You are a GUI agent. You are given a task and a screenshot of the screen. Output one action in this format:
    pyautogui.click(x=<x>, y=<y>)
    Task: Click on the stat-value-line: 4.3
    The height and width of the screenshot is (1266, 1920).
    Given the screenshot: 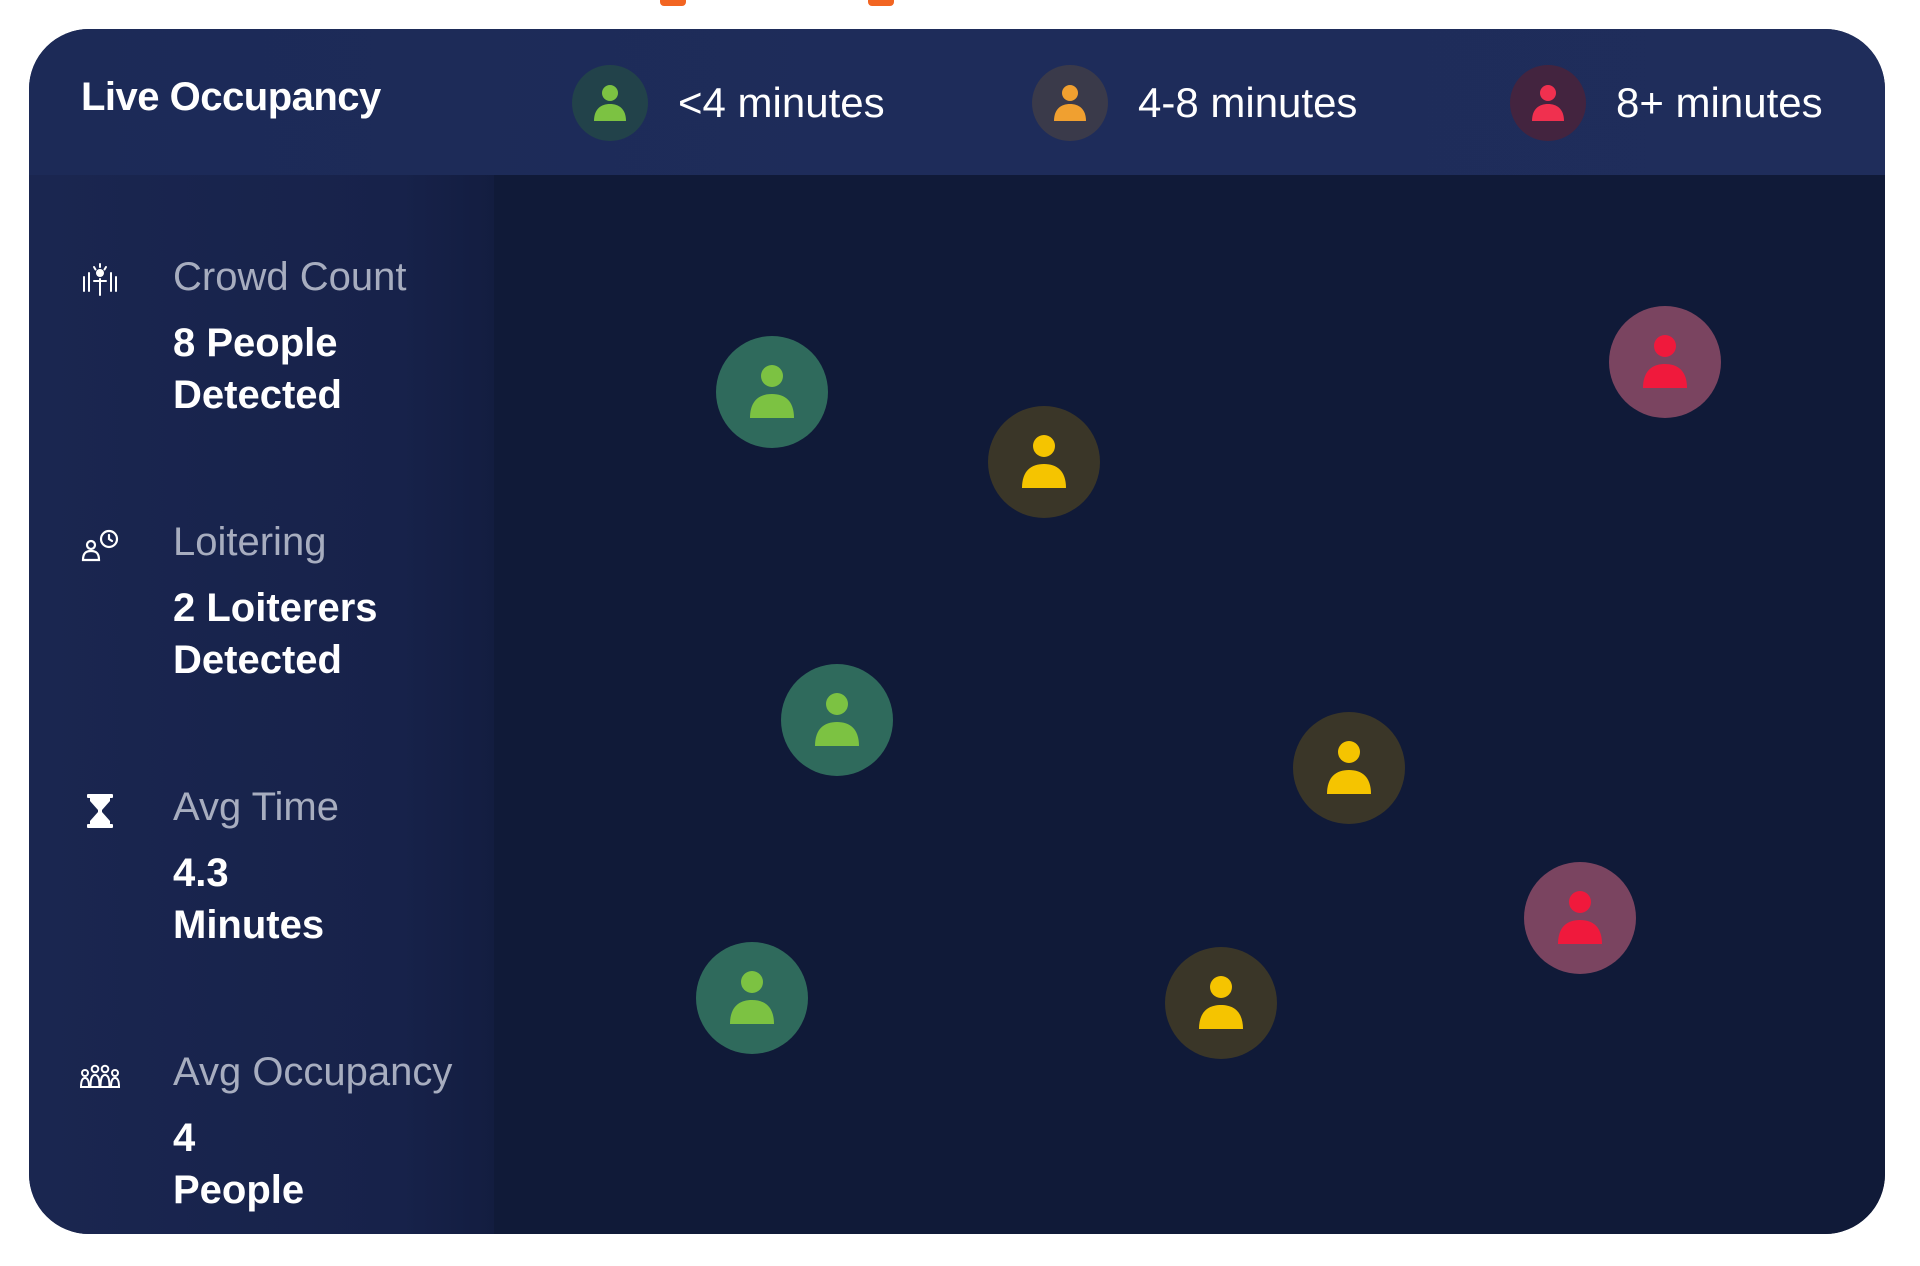 What is the action you would take?
    pyautogui.click(x=201, y=873)
    